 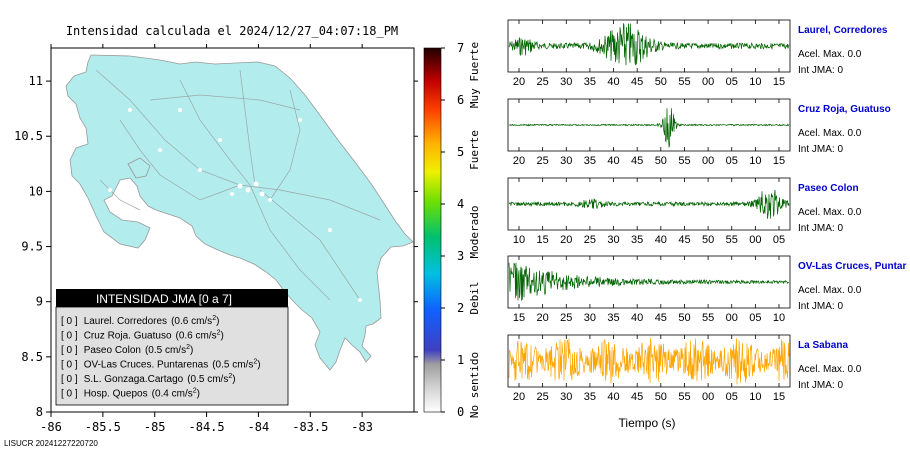 What do you see at coordinates (165, 350) in the screenshot?
I see `legend-row-accel: (0.5 cm/s` at bounding box center [165, 350].